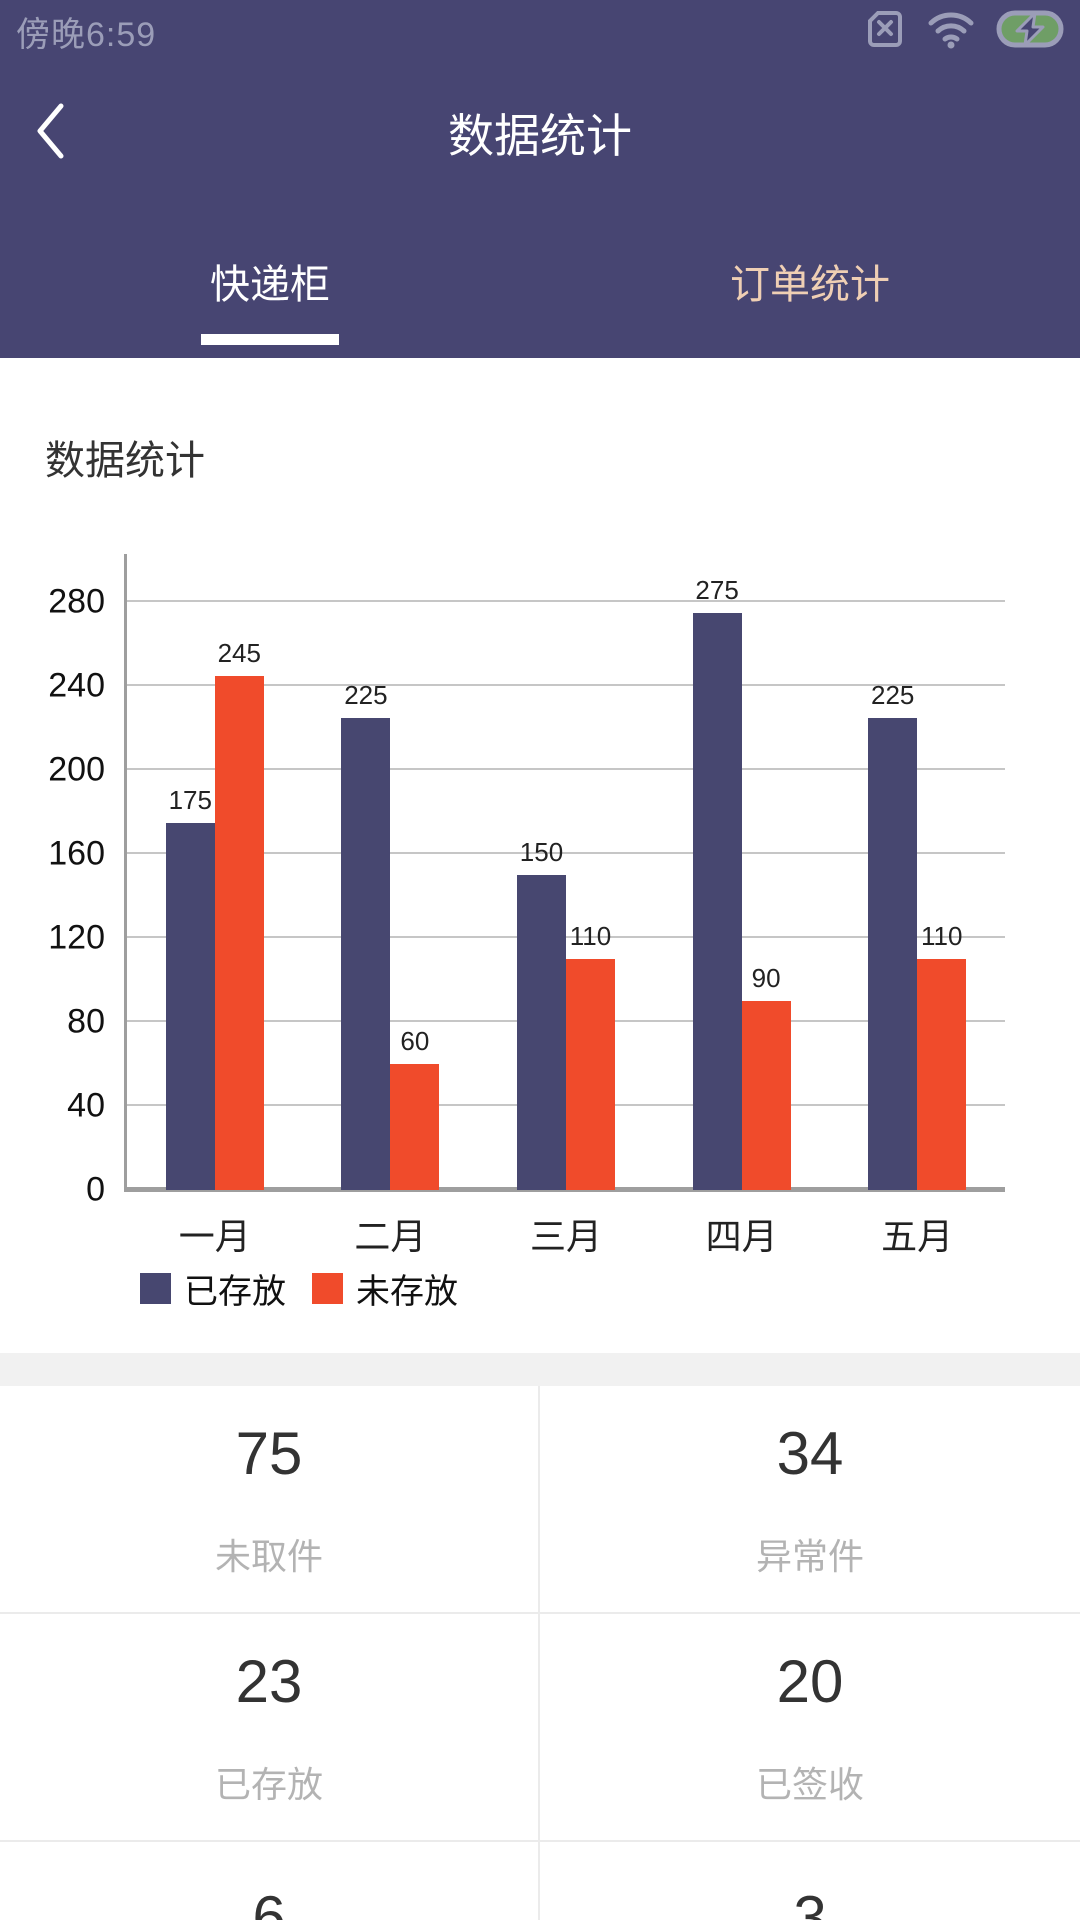 The width and height of the screenshot is (1080, 1920). What do you see at coordinates (268, 1556) in the screenshot?
I see `stat-label: 未取件` at bounding box center [268, 1556].